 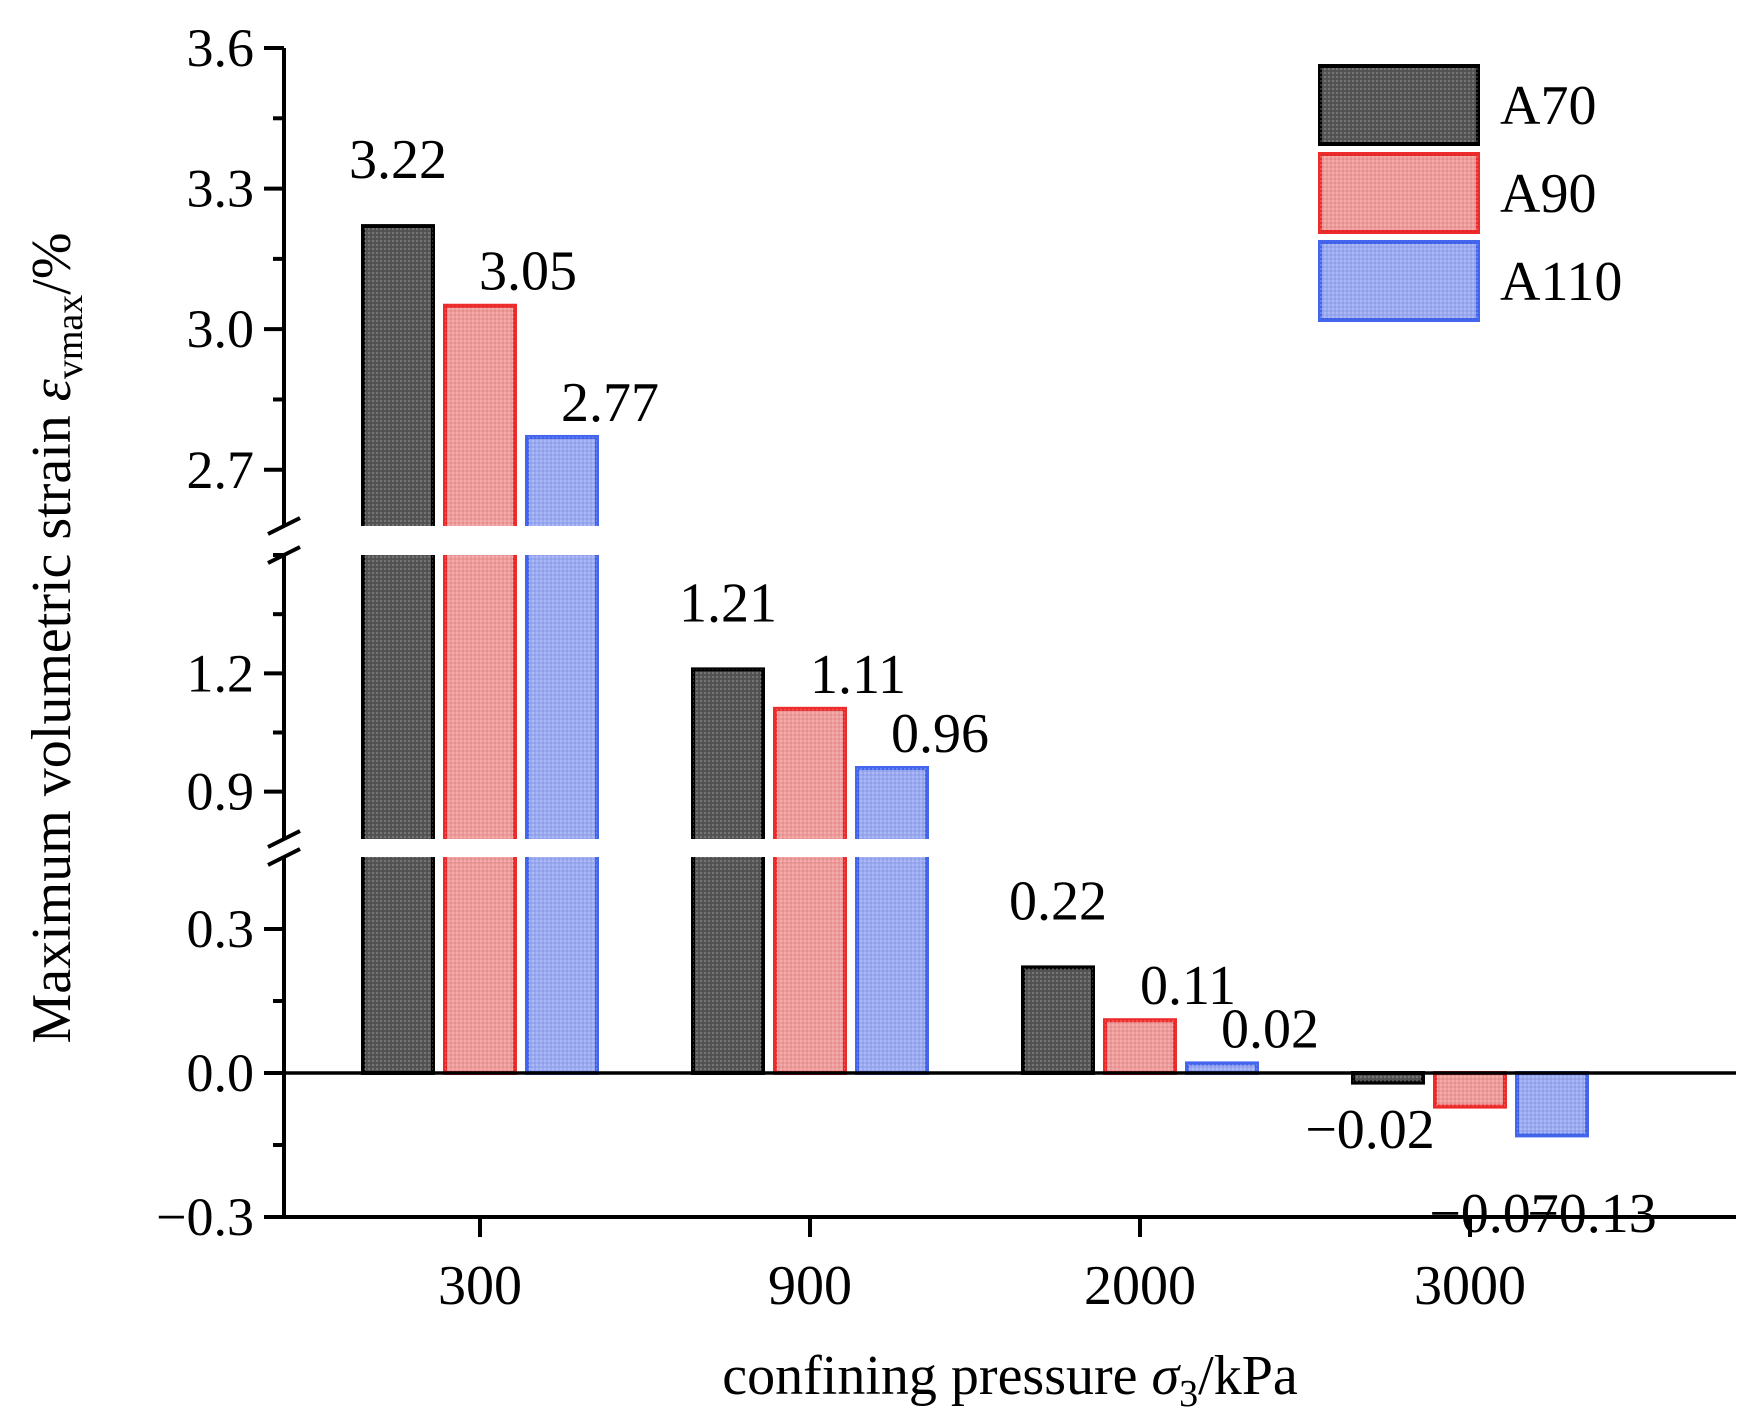 What do you see at coordinates (221, 329) in the screenshot?
I see `y-tick-label: 3.0` at bounding box center [221, 329].